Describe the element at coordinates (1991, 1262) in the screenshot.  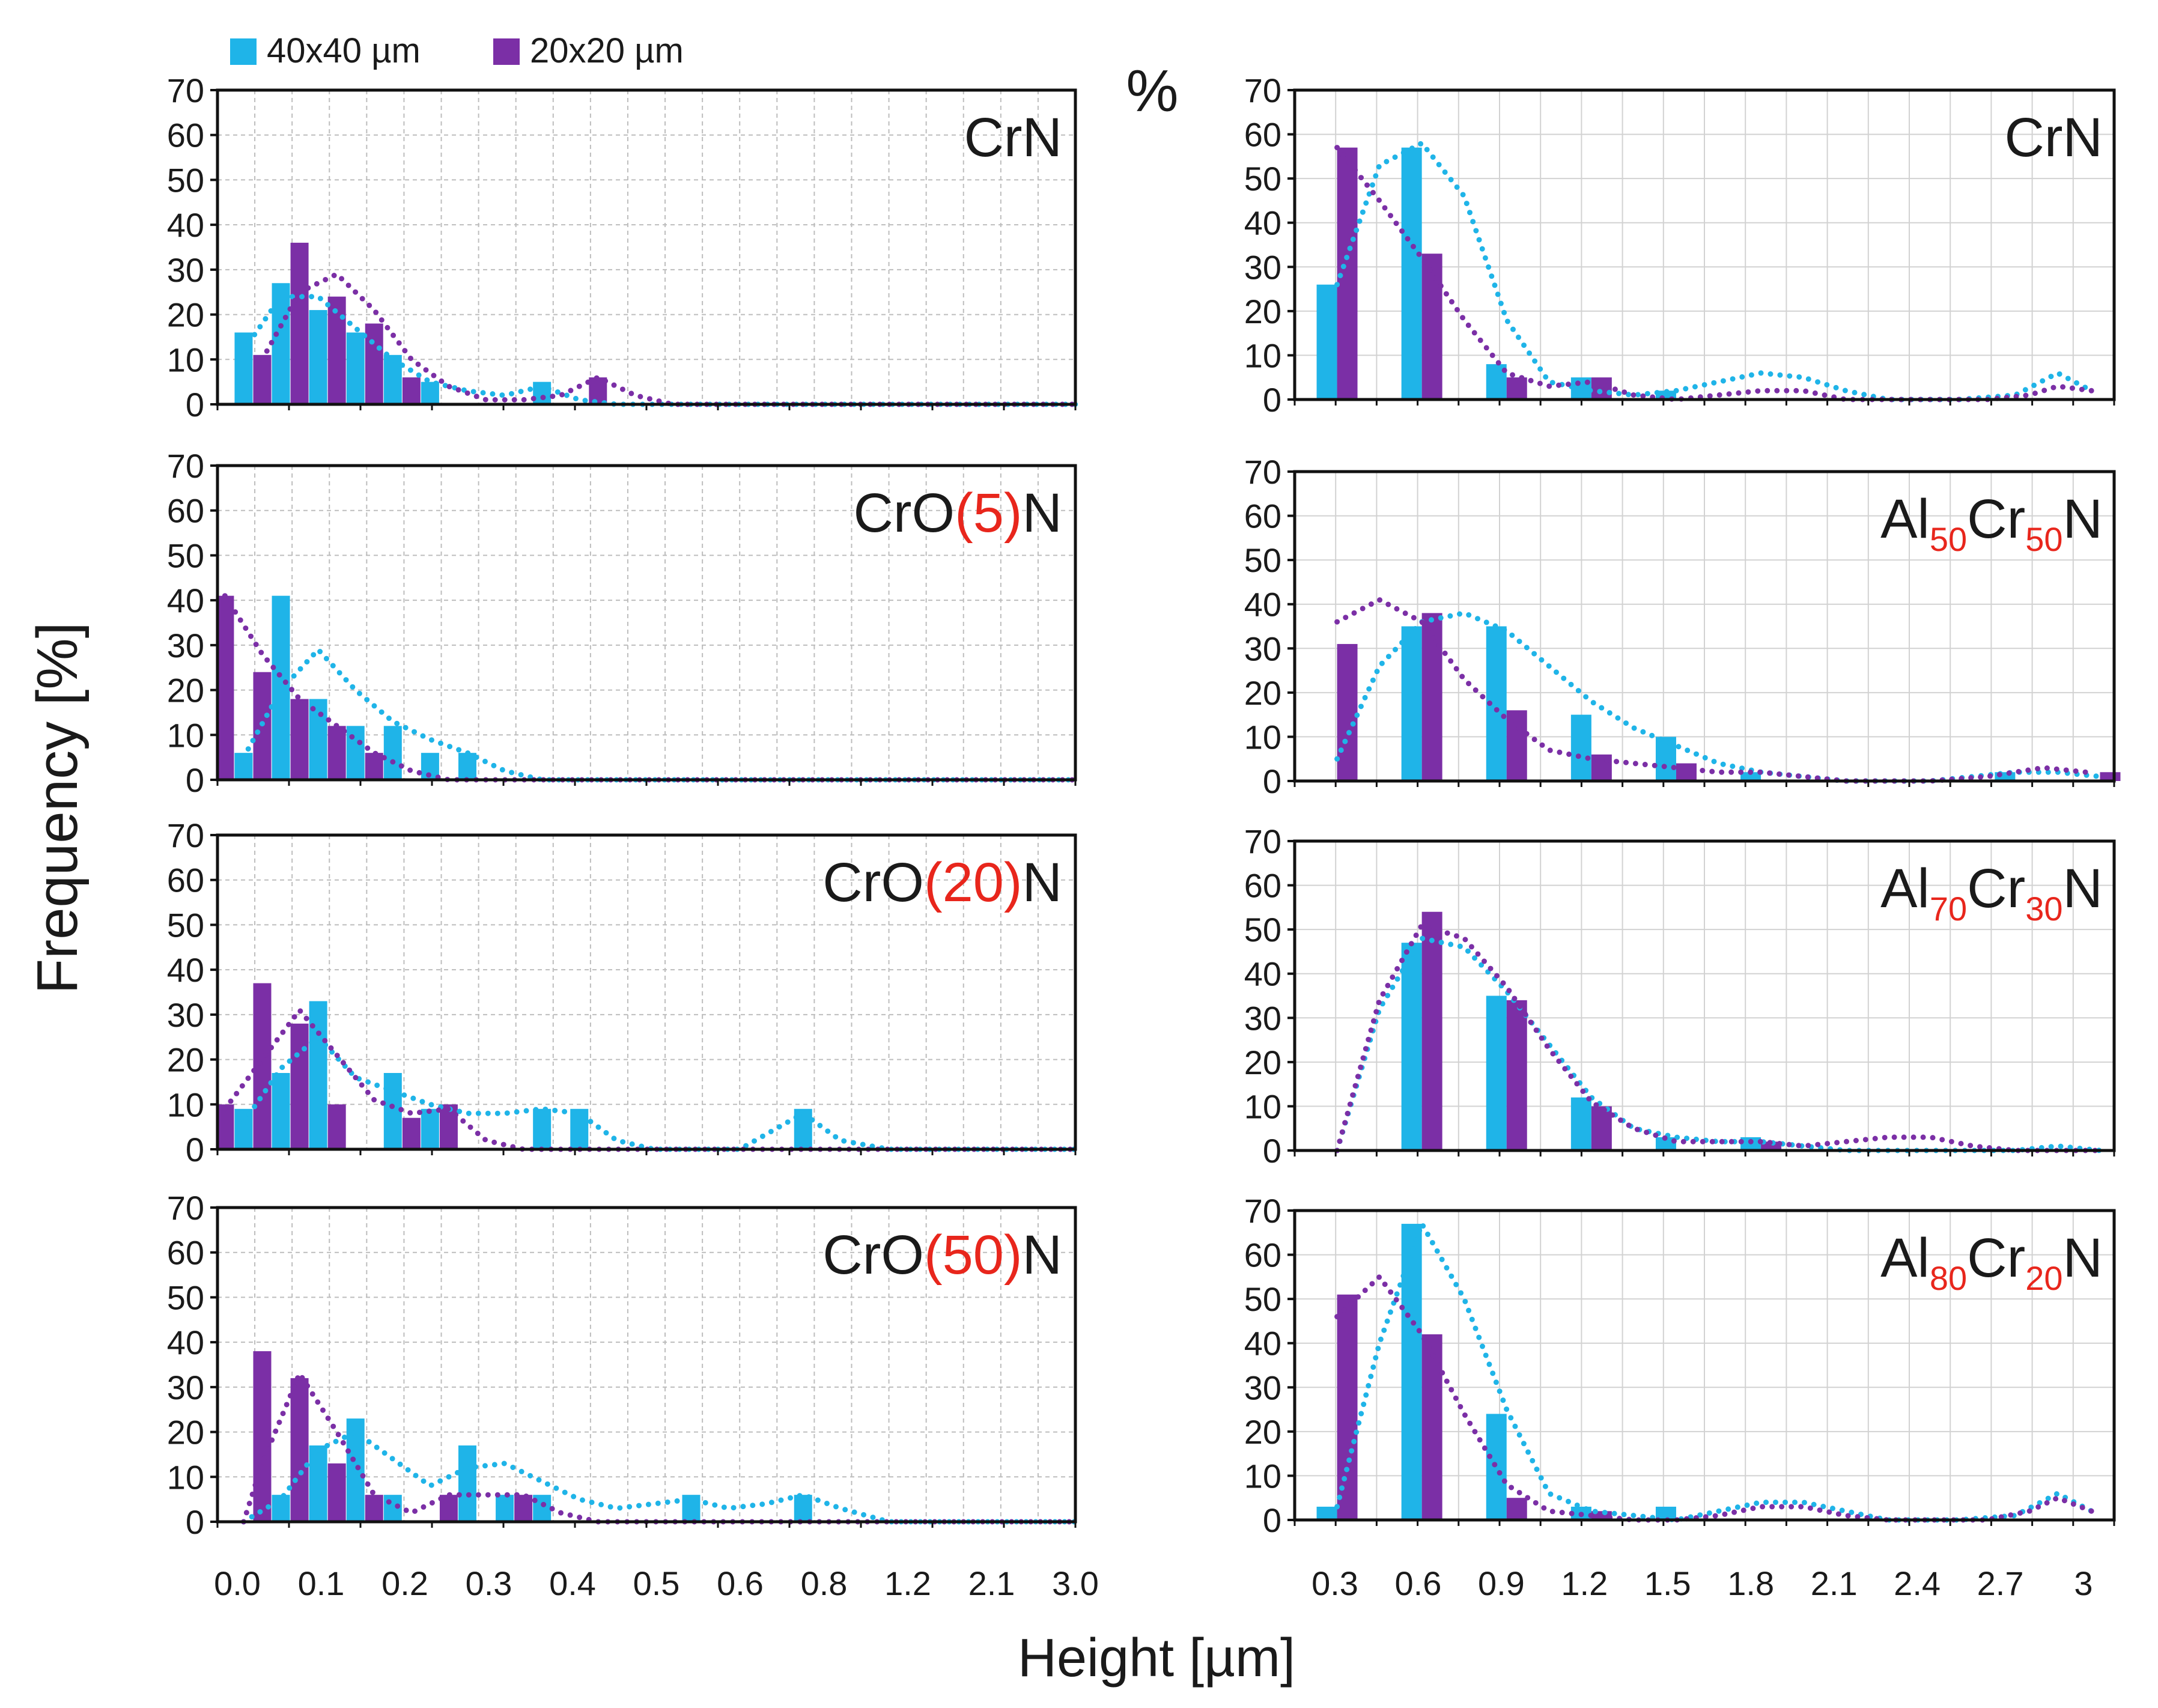
I see `panel-title: Al80Cr20N` at that location.